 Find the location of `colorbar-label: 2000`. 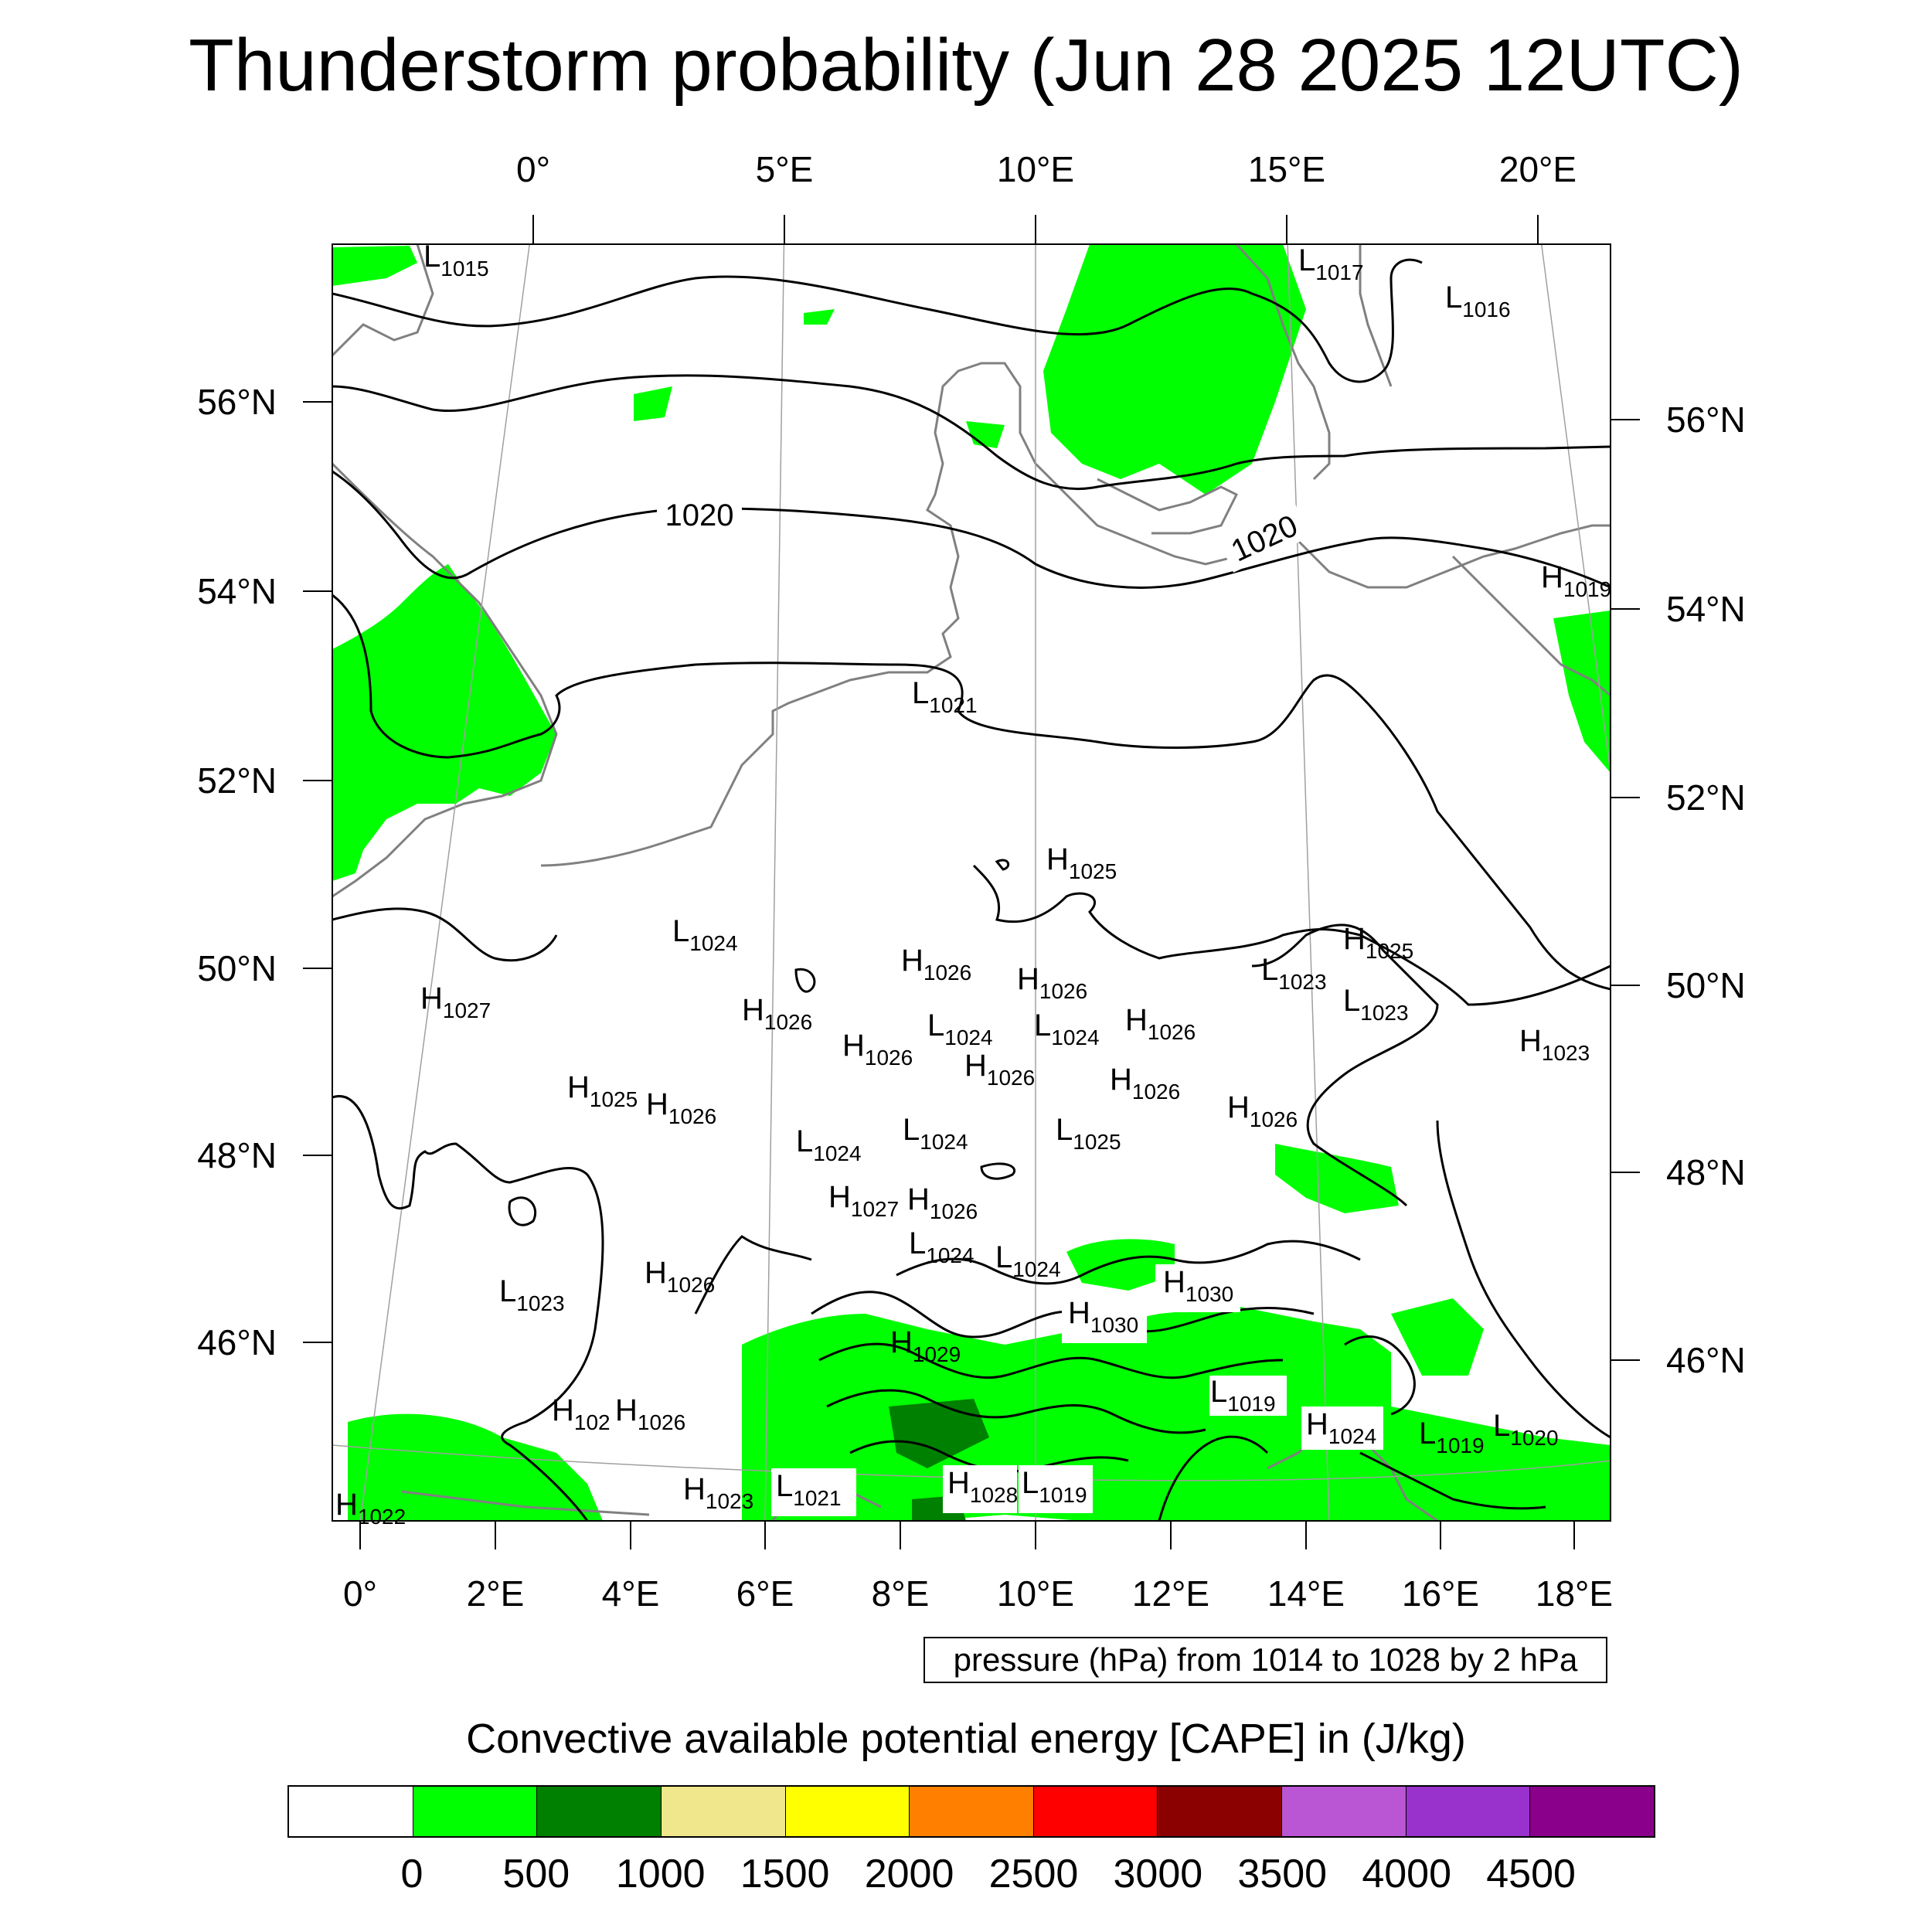

colorbar-label: 2000 is located at coordinates (909, 1874).